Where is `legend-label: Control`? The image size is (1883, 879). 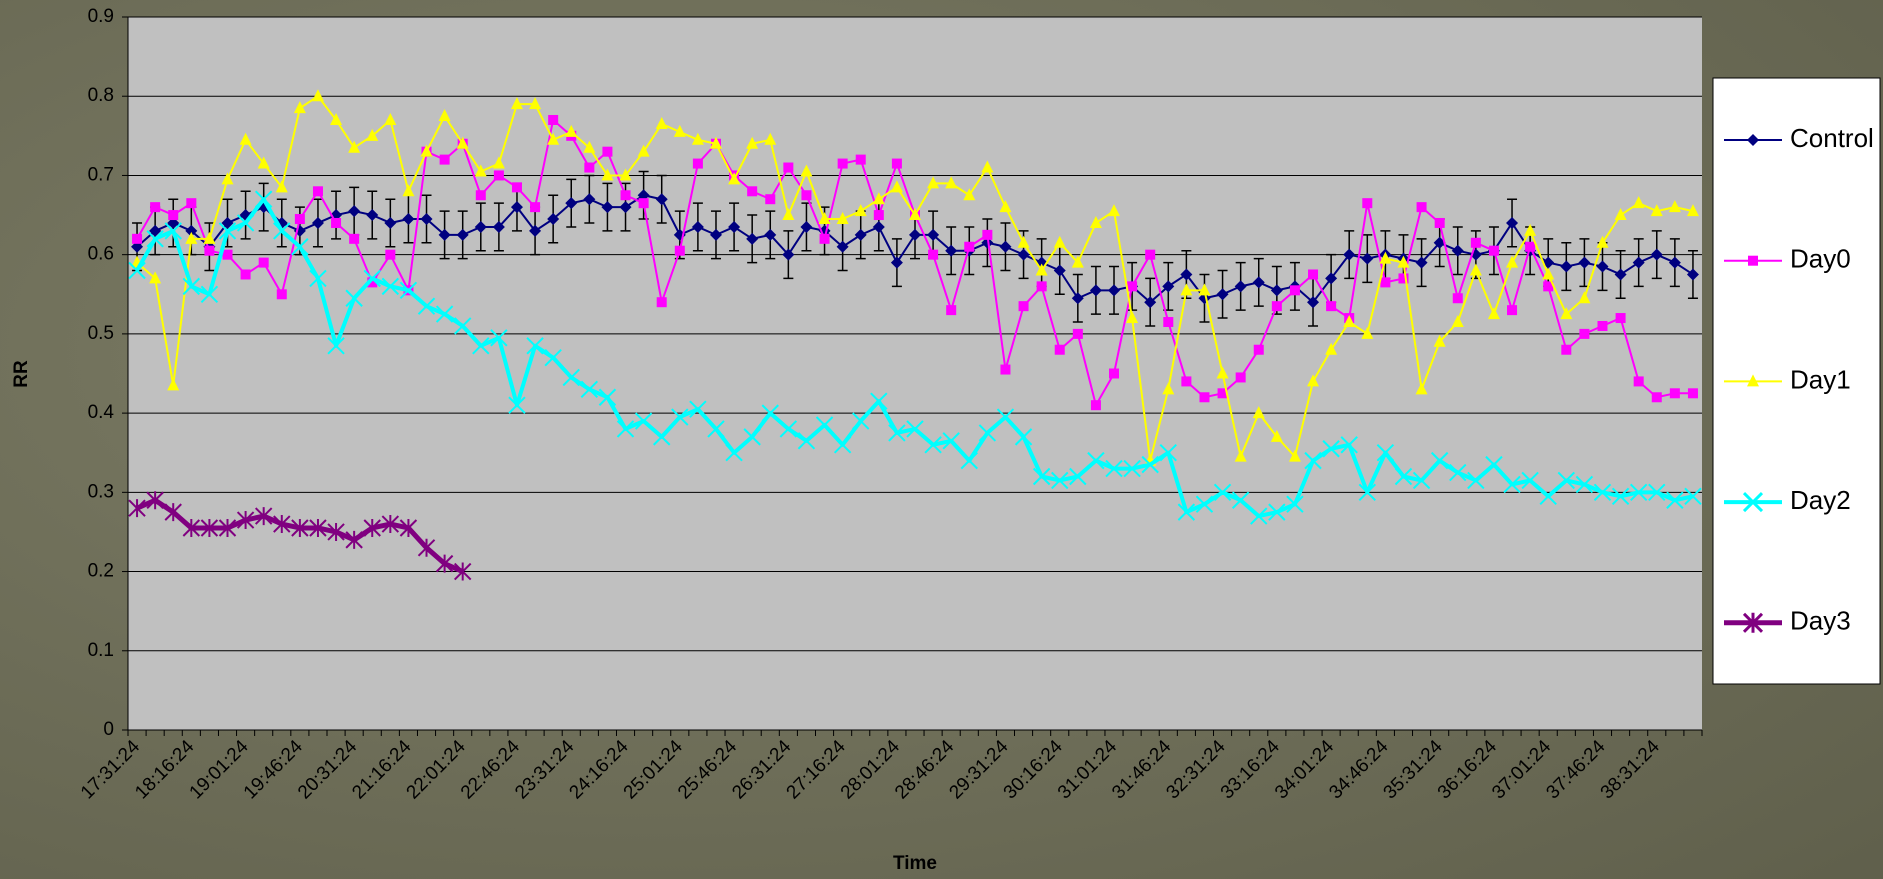 legend-label: Control is located at coordinates (1832, 138).